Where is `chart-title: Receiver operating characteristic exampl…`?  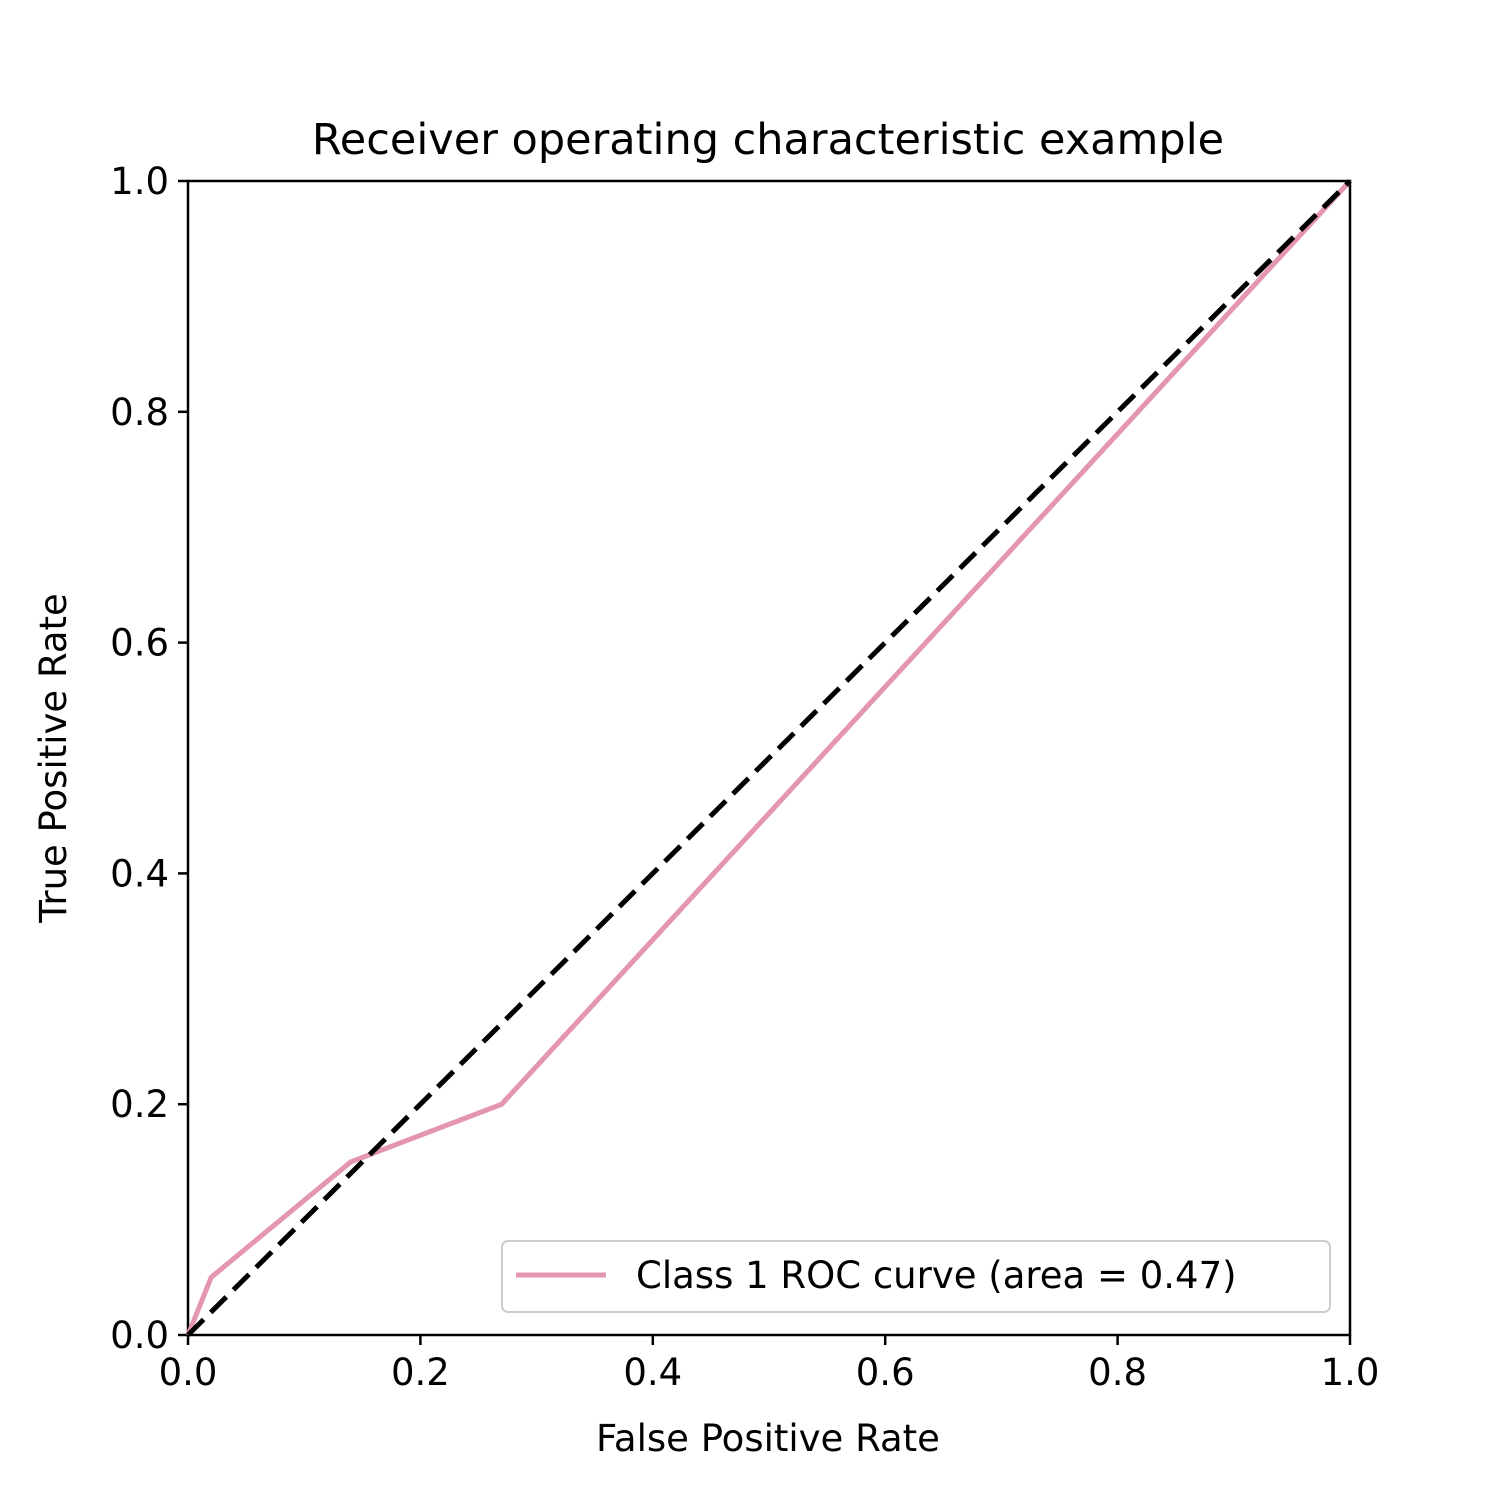
chart-title: Receiver operating characteristic exampl… is located at coordinates (768, 140).